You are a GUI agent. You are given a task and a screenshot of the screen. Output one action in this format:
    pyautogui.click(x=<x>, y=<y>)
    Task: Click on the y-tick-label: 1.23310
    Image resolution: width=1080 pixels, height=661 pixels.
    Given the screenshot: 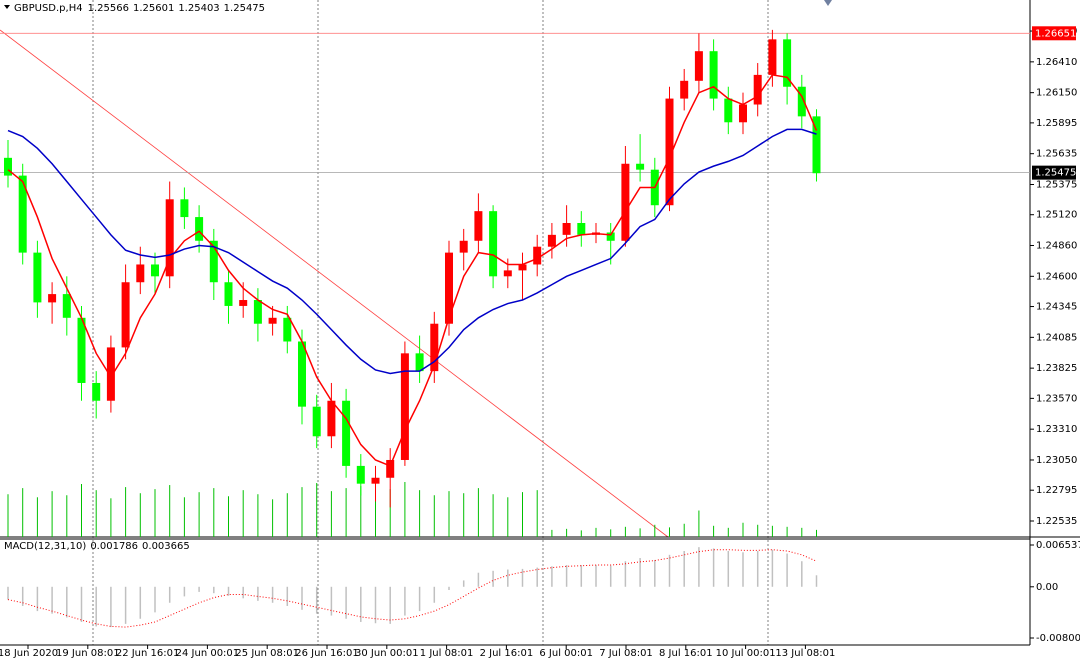 What is the action you would take?
    pyautogui.click(x=1056, y=429)
    